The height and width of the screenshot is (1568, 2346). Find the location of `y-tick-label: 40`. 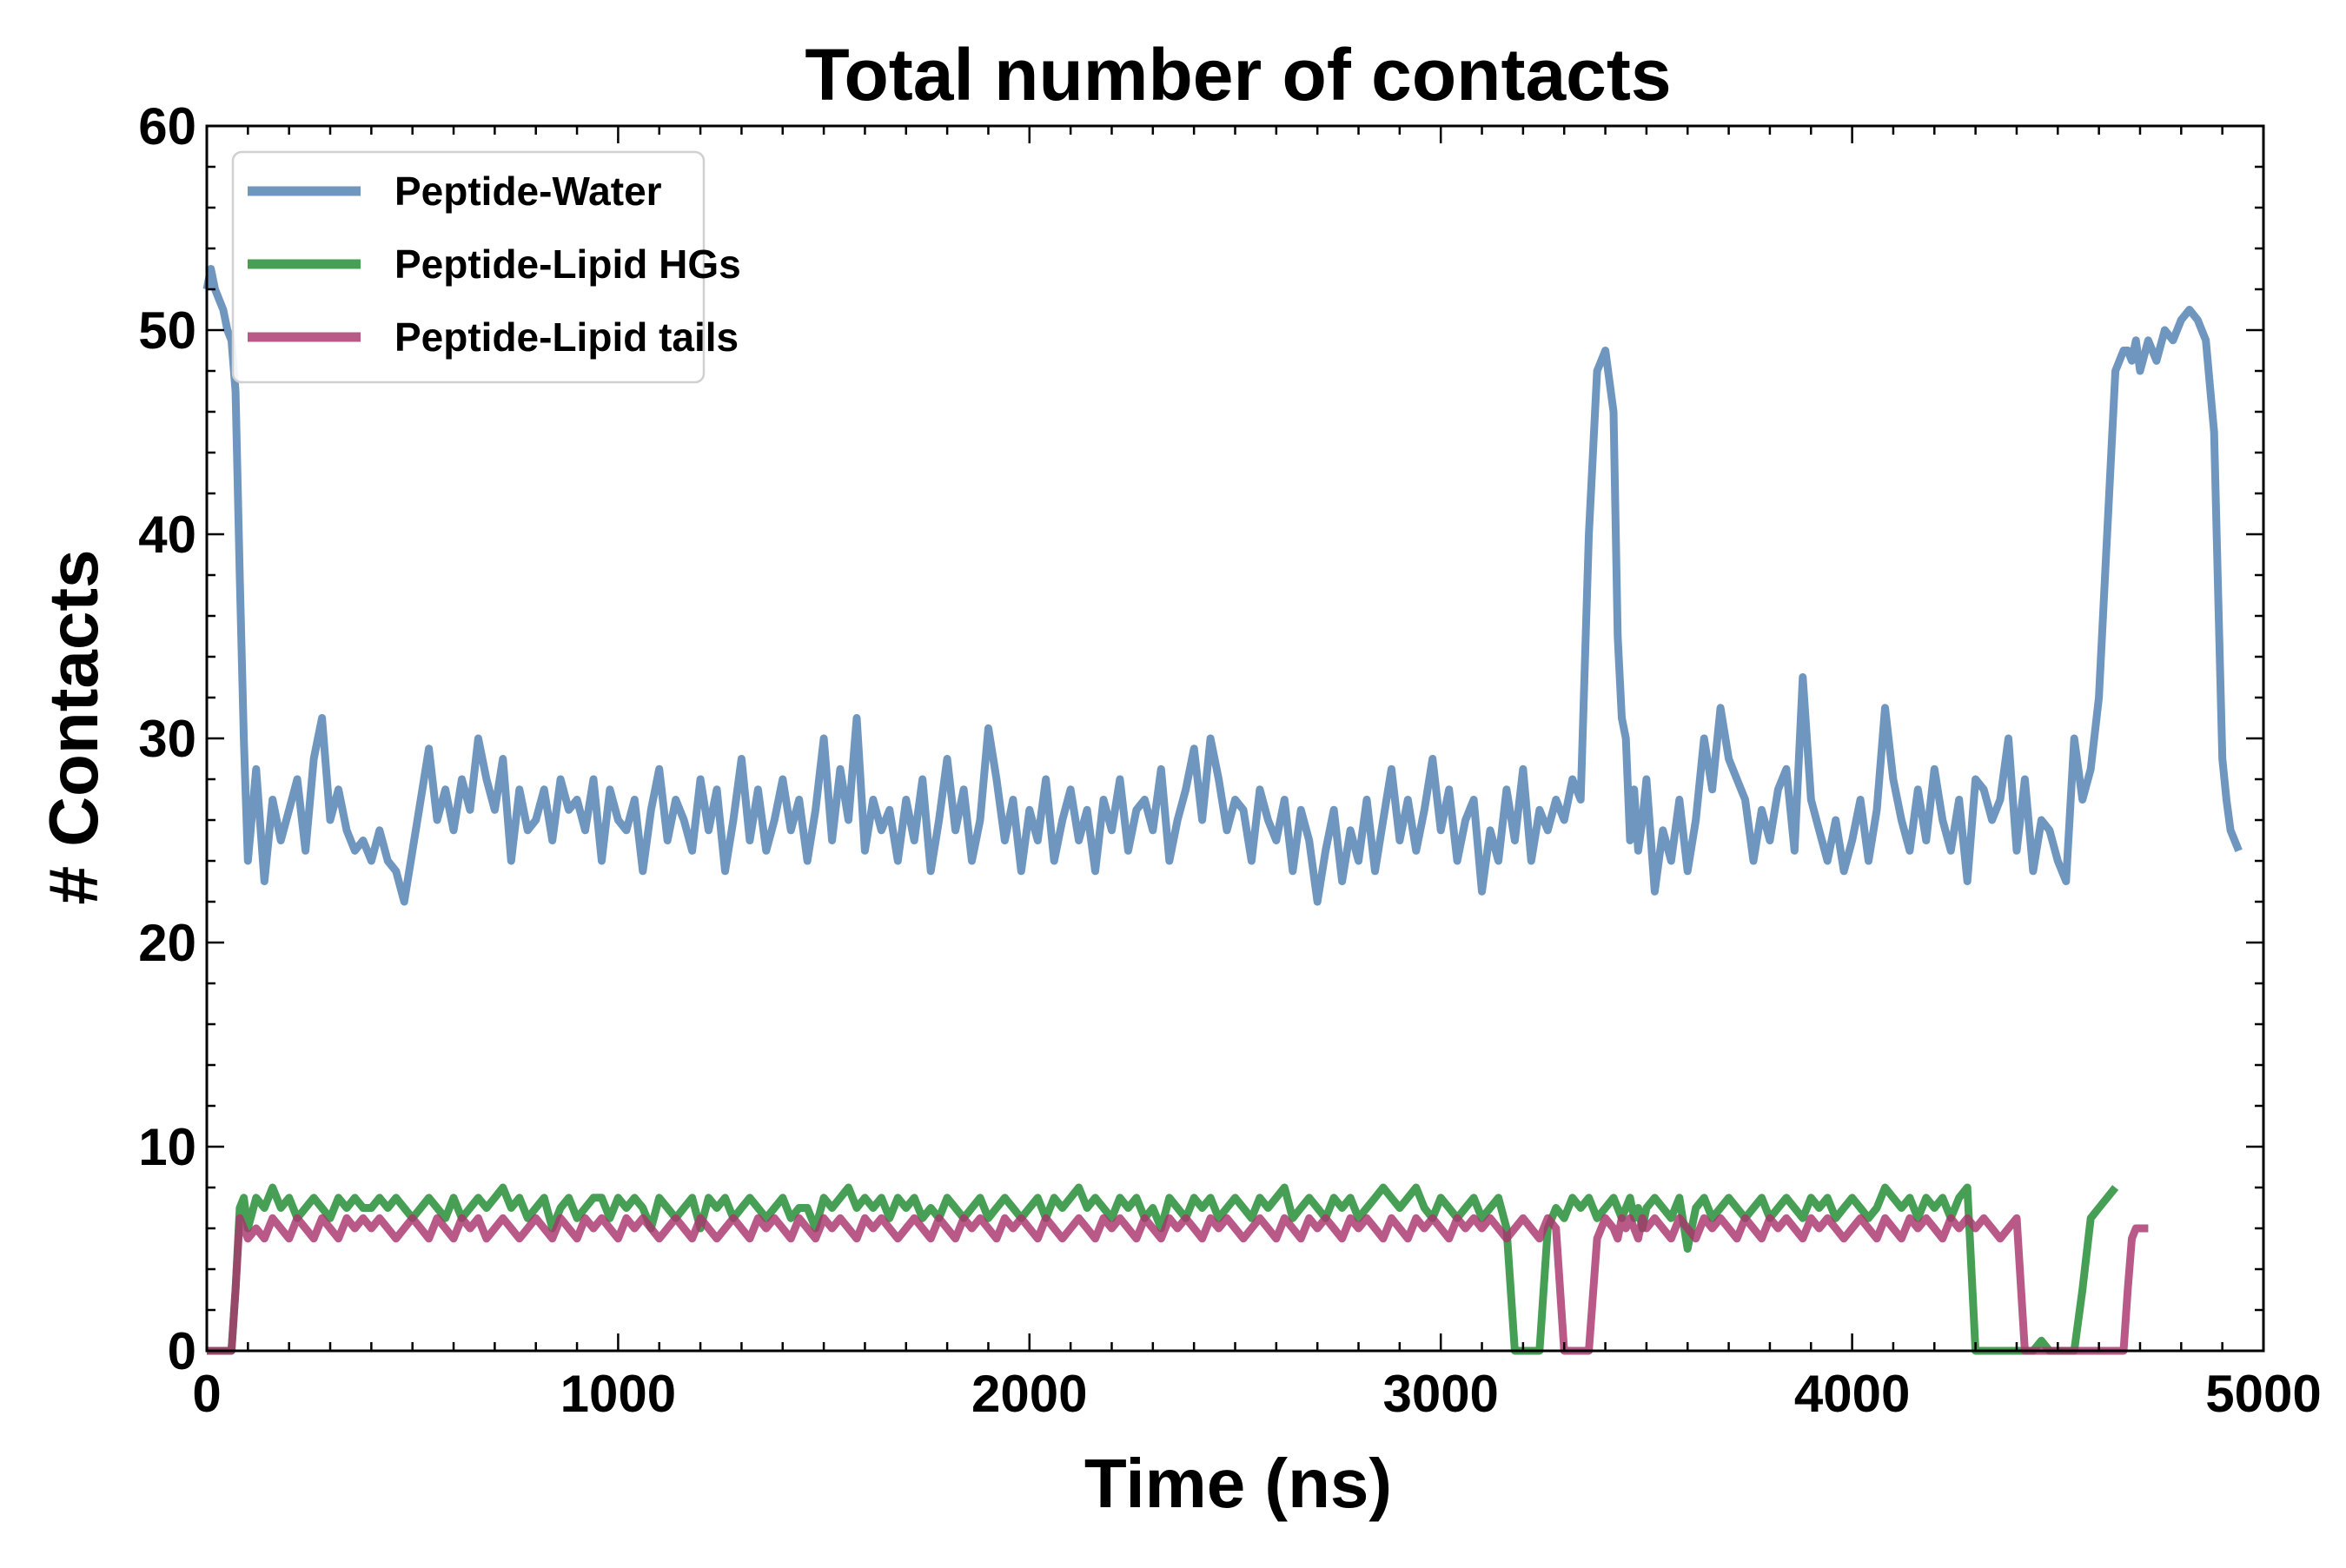

y-tick-label: 40 is located at coordinates (167, 535).